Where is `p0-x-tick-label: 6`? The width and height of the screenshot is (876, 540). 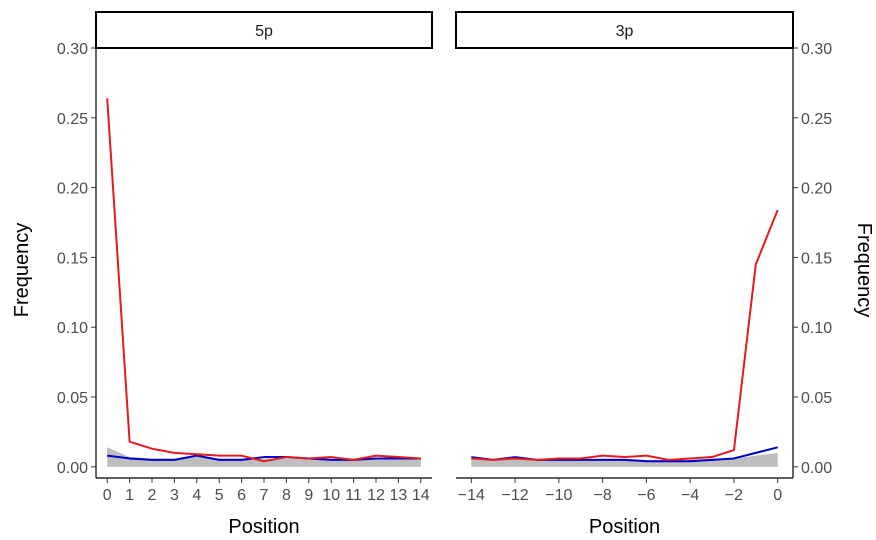 p0-x-tick-label: 6 is located at coordinates (241, 495).